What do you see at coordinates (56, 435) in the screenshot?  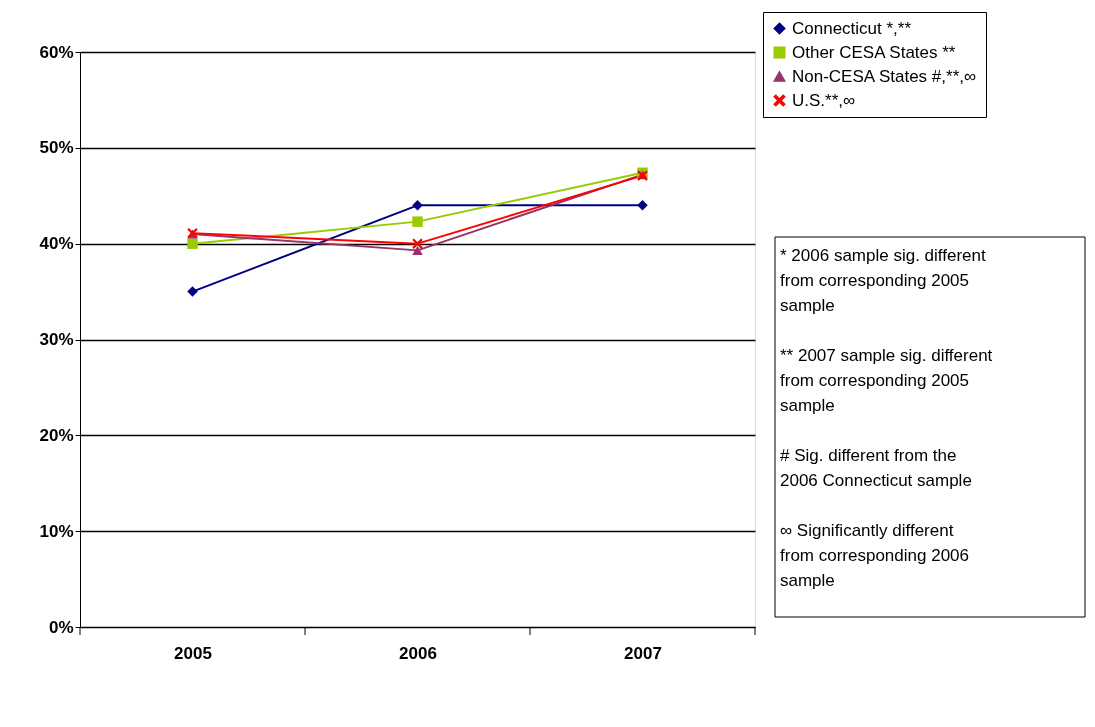 I see `y-tick-label: 20%` at bounding box center [56, 435].